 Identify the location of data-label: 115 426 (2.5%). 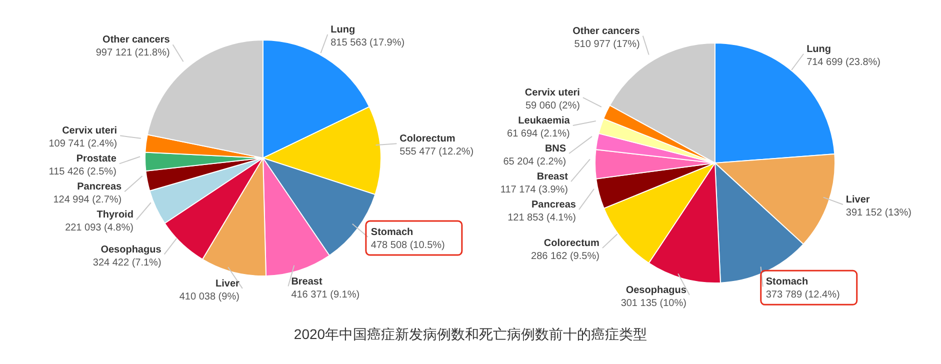
(82, 172).